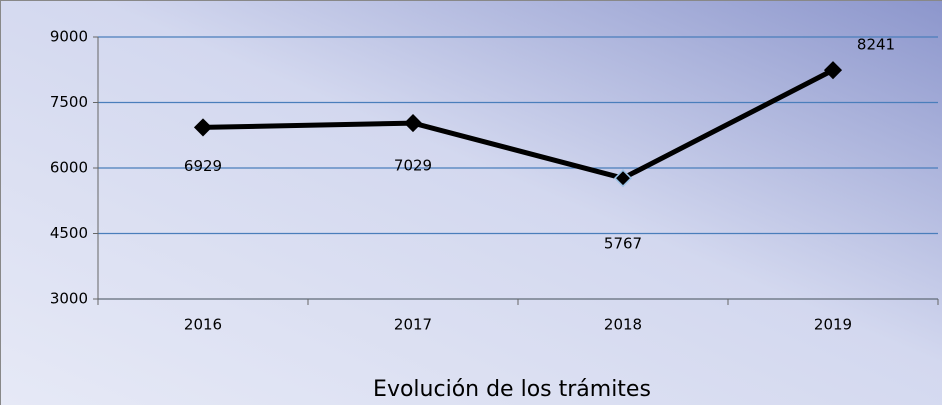 The image size is (942, 405). I want to click on x-tick-label: 2016, so click(203, 325).